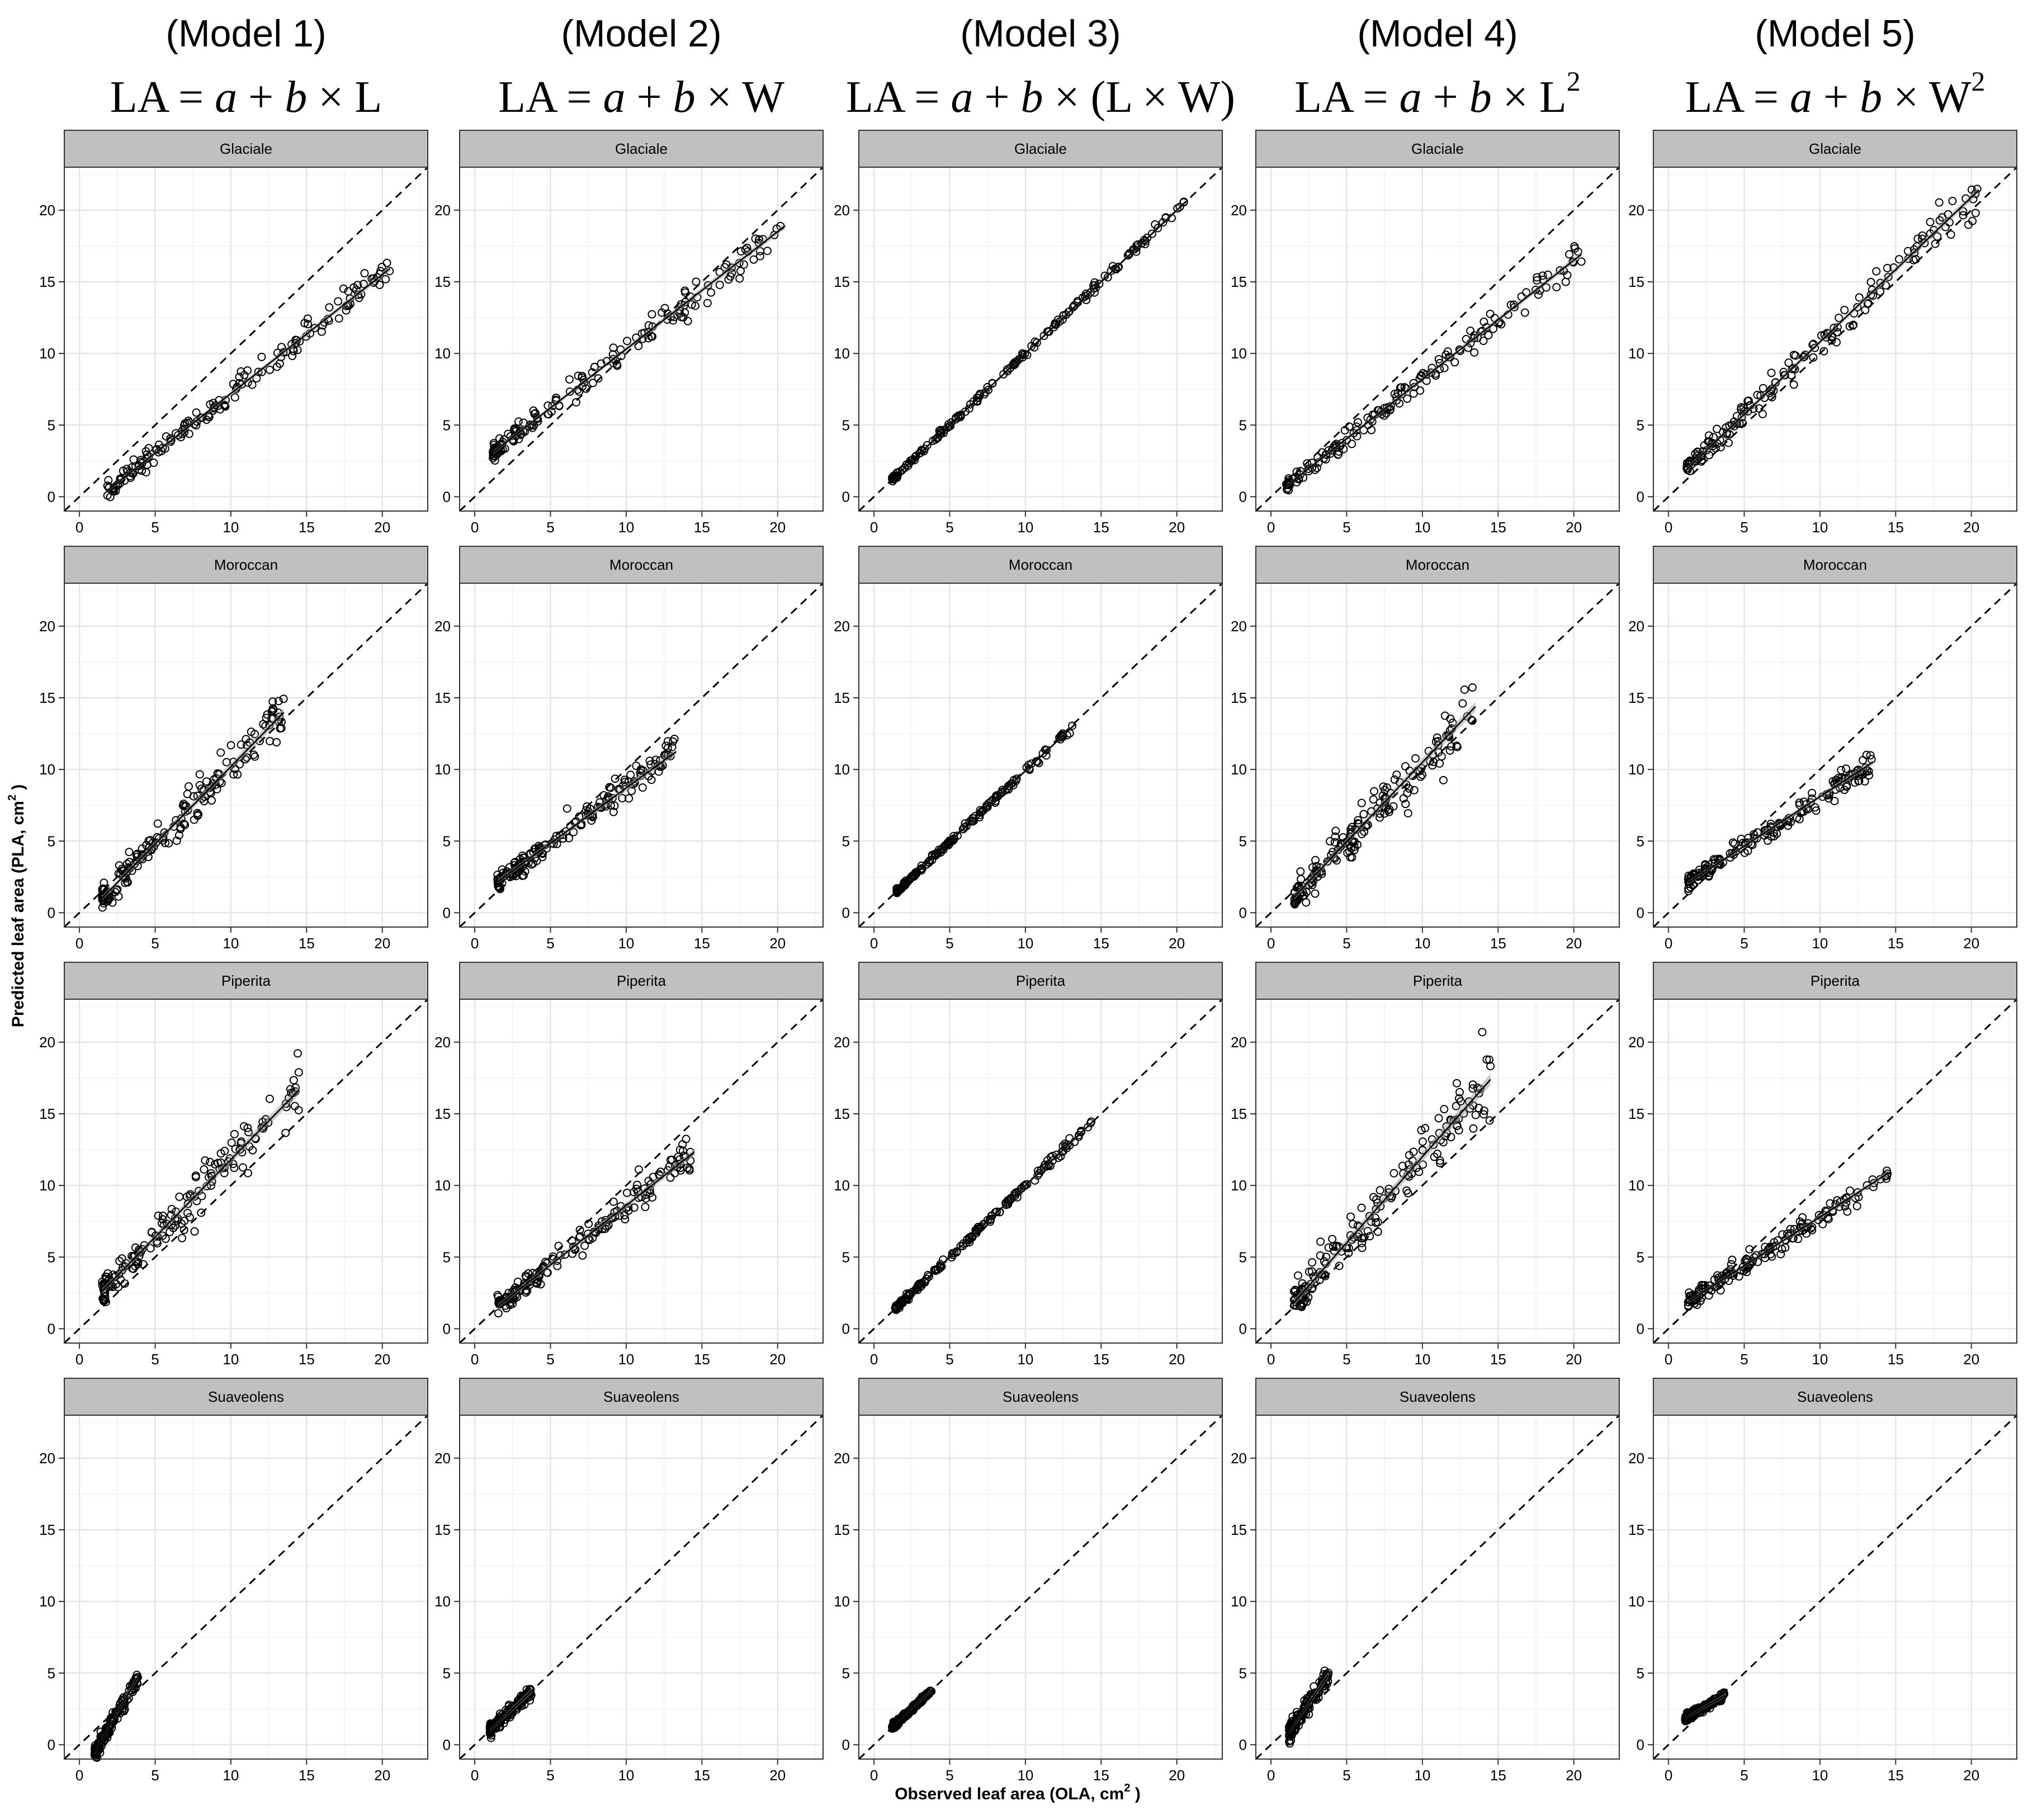  Describe the element at coordinates (1425, 1165) in the screenshot. I see `facet-panel-piperita-model-4: Piperita 0 5 10 15 20 0 5 10 15 20` at that location.